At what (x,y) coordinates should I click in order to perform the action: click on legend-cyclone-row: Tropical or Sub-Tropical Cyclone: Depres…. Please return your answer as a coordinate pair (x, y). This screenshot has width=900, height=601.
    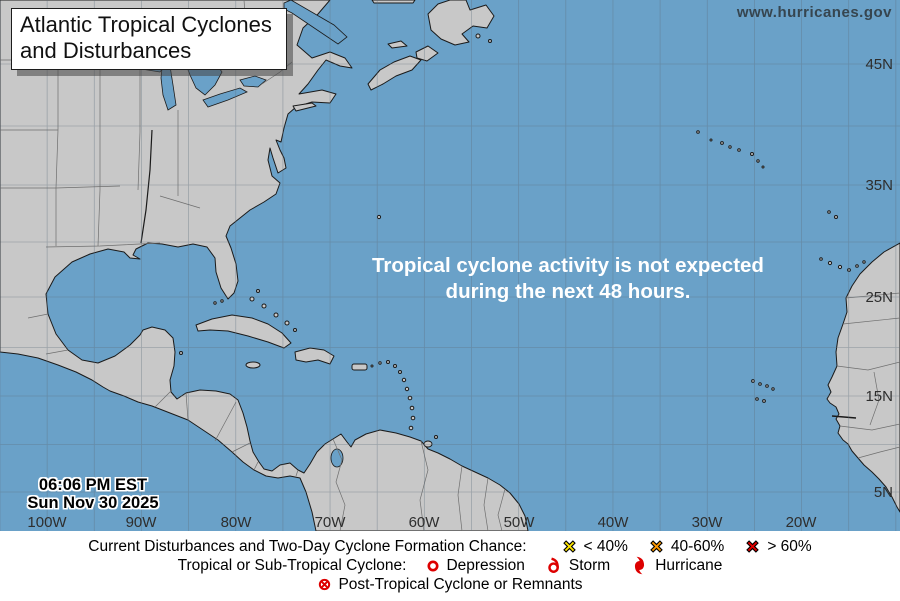
    Looking at the image, I should click on (449, 565).